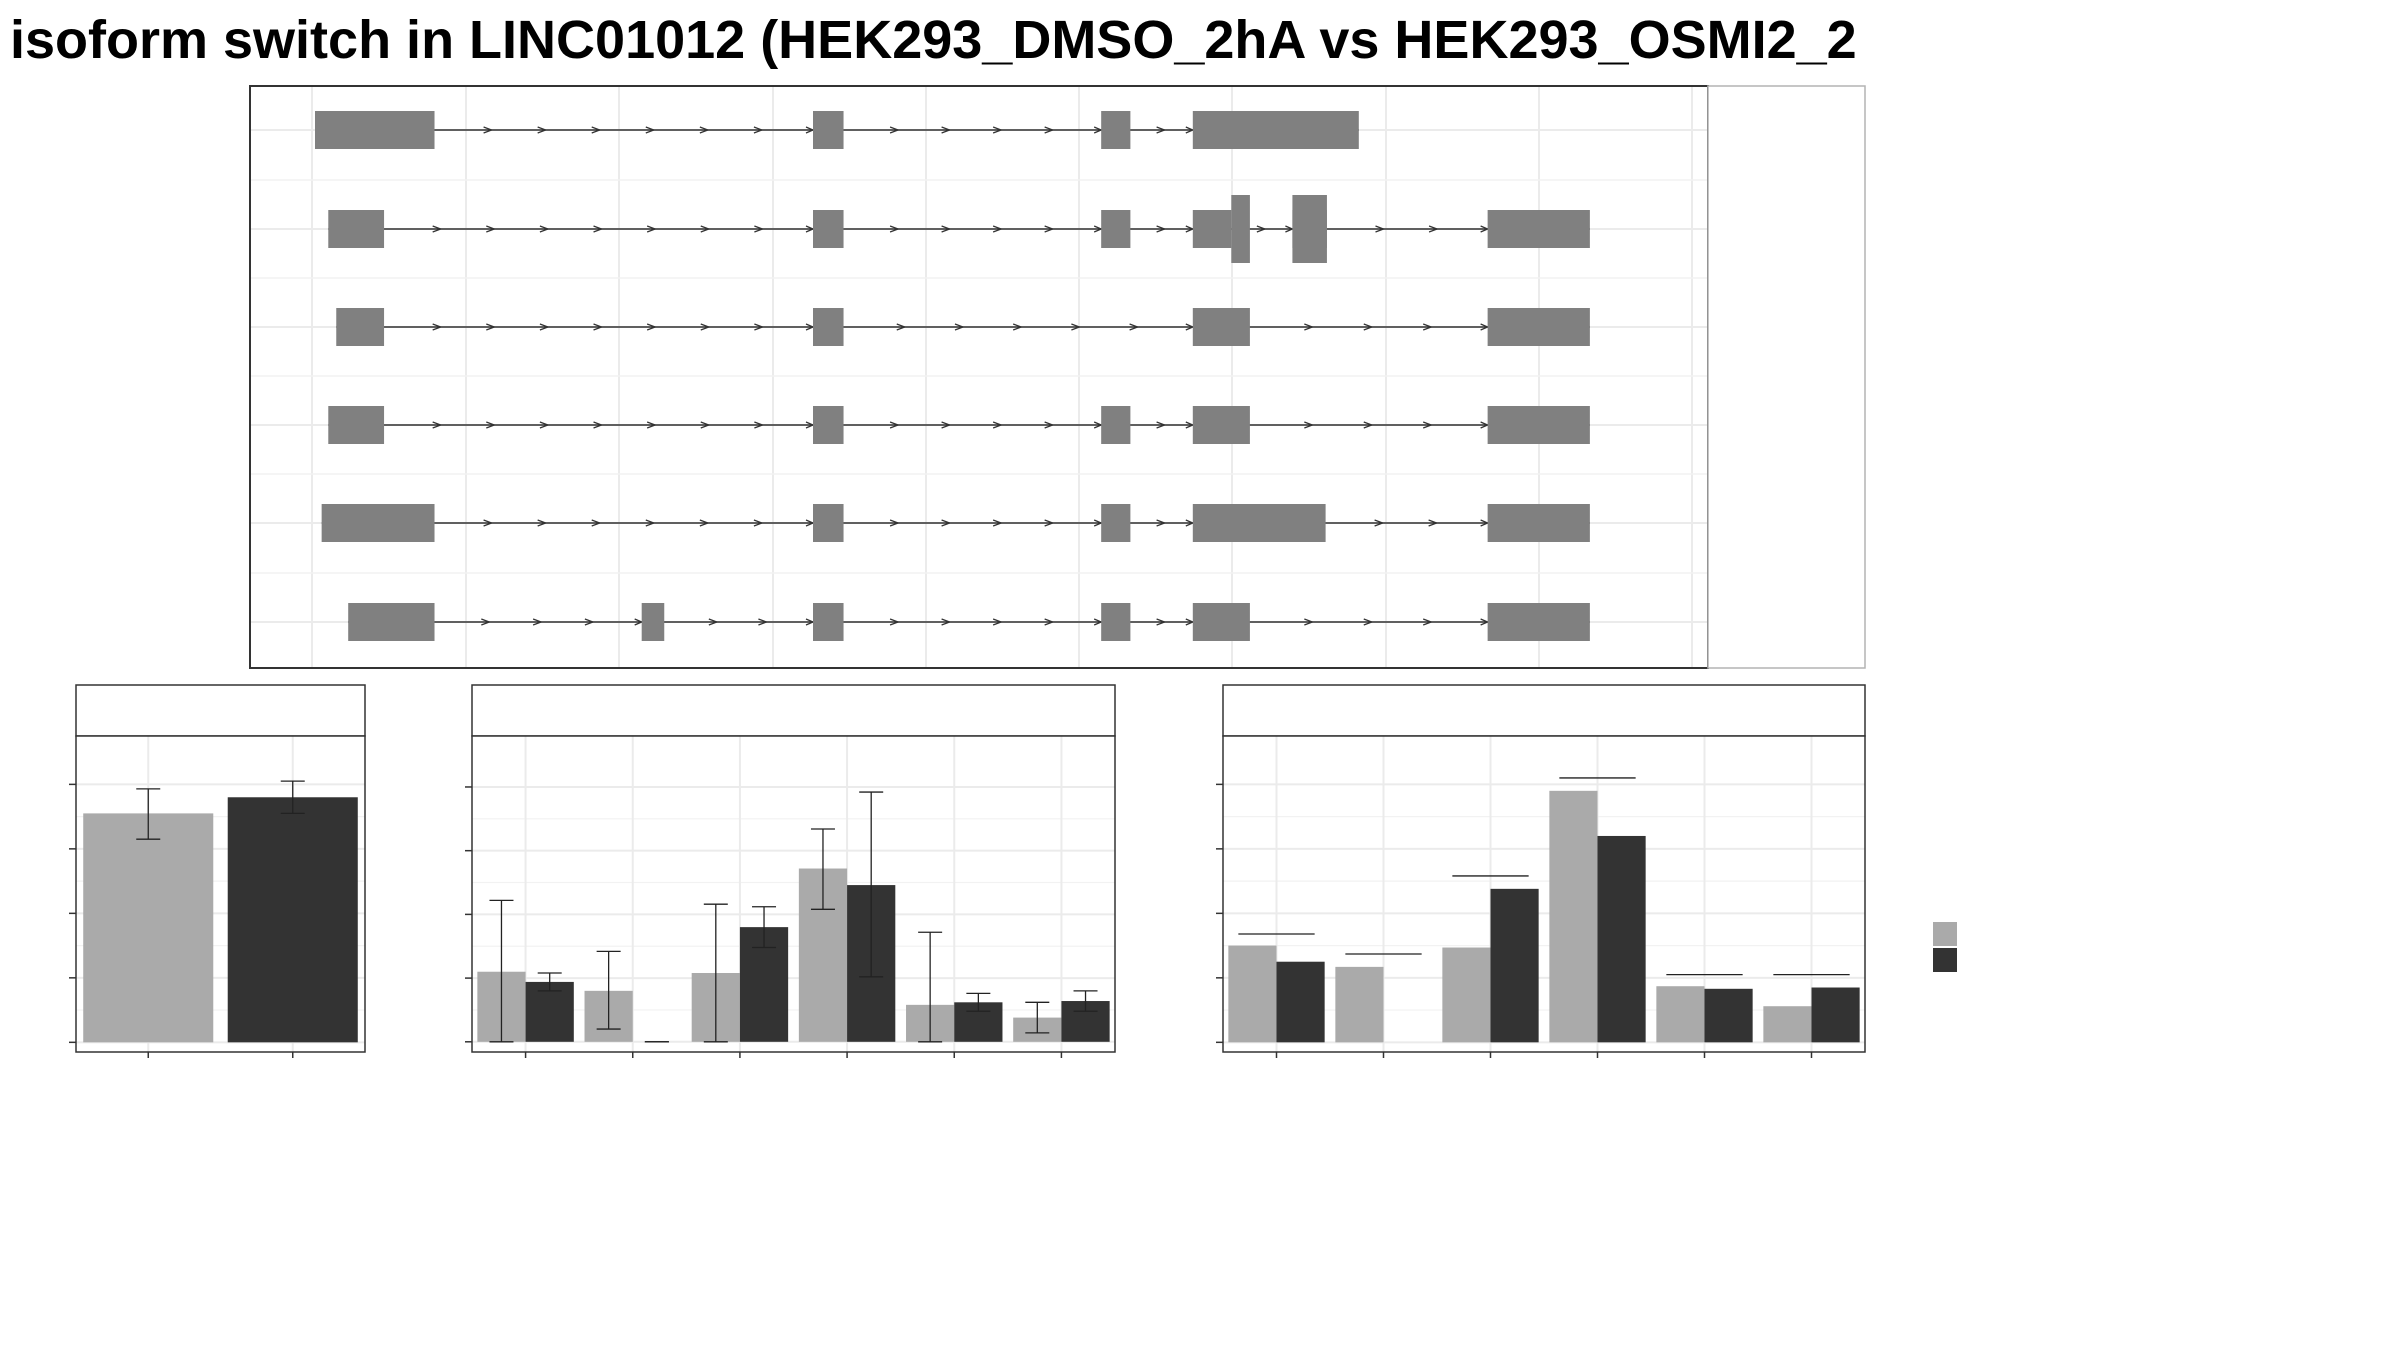 Image resolution: width=2400 pixels, height=1350 pixels. What do you see at coordinates (1309, 229) in the screenshot?
I see `exon-block-tall` at bounding box center [1309, 229].